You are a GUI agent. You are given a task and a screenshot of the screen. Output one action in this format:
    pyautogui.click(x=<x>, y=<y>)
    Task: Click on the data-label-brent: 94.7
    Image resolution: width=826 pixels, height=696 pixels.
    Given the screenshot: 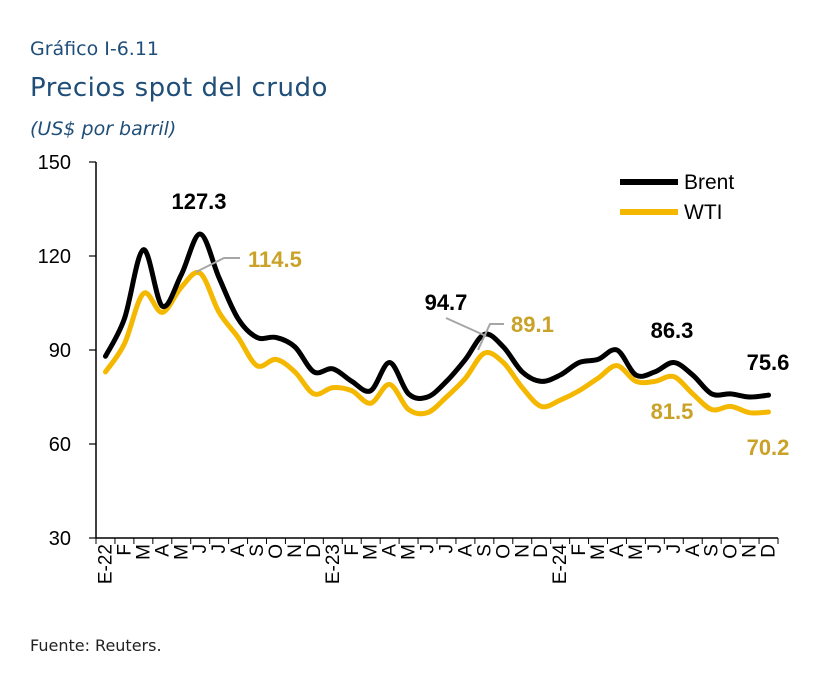 What is the action you would take?
    pyautogui.click(x=446, y=302)
    